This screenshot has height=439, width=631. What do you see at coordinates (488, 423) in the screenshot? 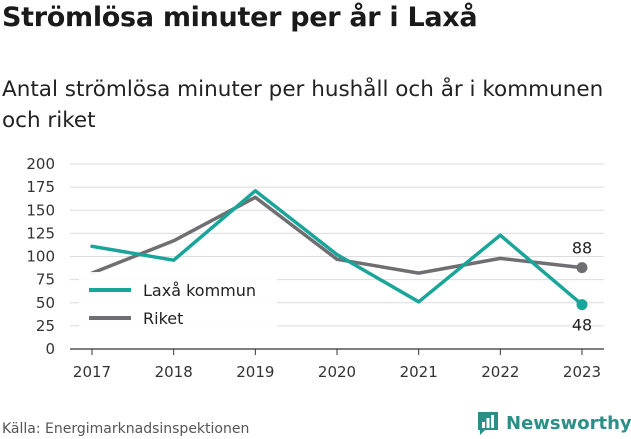
I see `bar-chart-logo-icon` at bounding box center [488, 423].